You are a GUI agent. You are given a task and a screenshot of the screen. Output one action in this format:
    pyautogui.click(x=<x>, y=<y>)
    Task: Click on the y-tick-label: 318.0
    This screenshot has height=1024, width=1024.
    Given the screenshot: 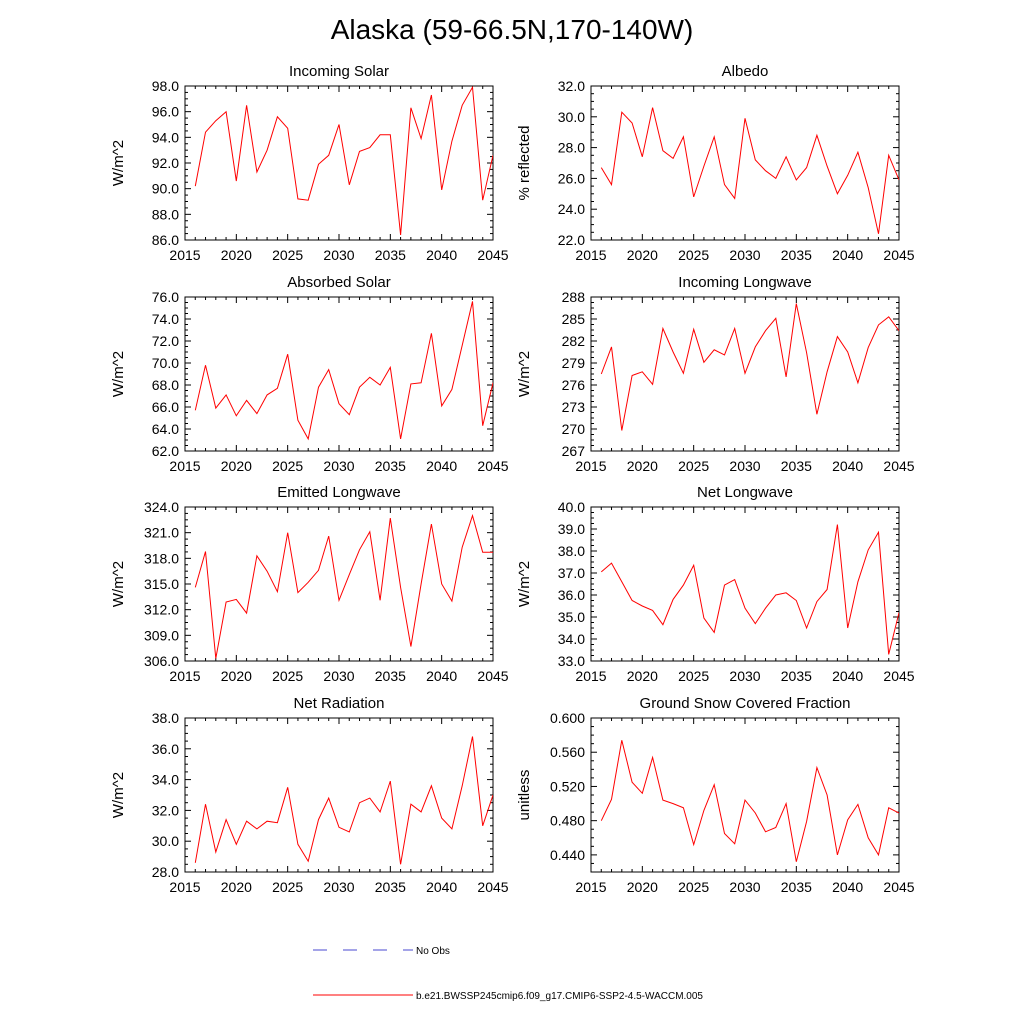 What is the action you would take?
    pyautogui.click(x=161, y=558)
    